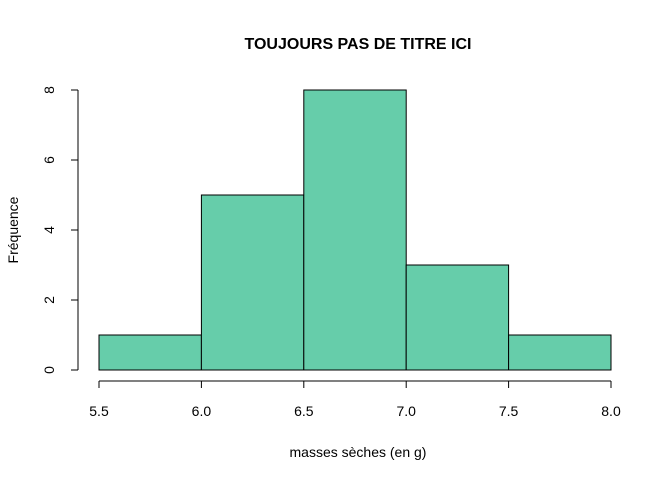 Image resolution: width=672 pixels, height=485 pixels. Describe the element at coordinates (13, 229) in the screenshot. I see `y-axis-title: Fréquence` at that location.